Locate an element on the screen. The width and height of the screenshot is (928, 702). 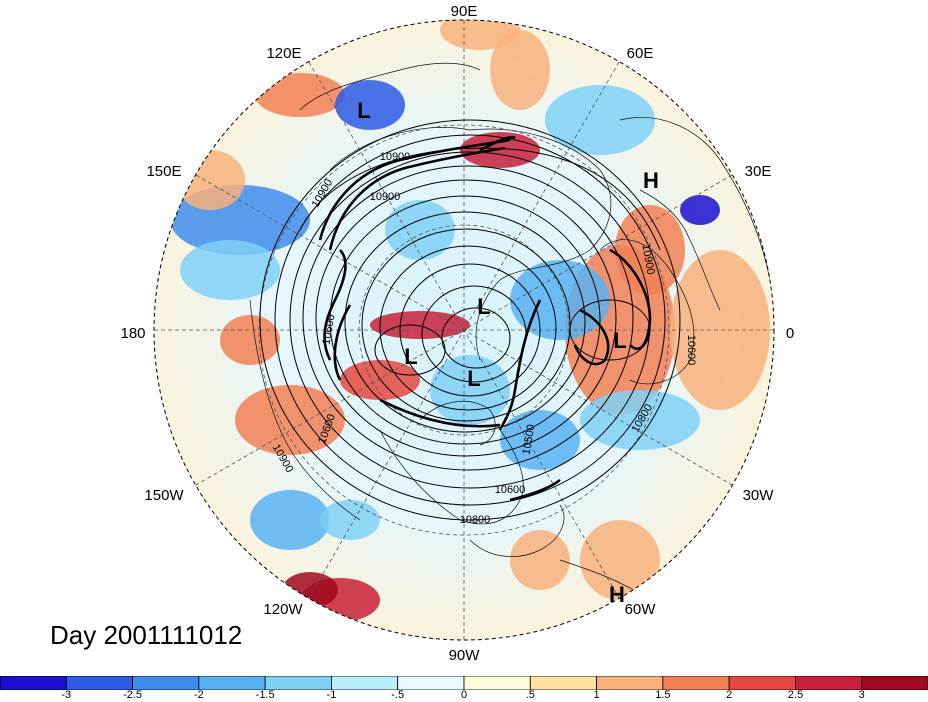
colorbar-tick-label: -1.5 is located at coordinates (265, 695).